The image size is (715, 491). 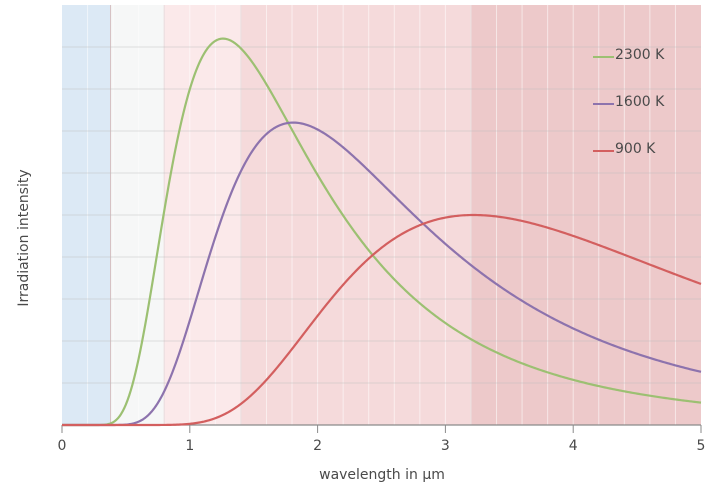 What do you see at coordinates (190, 446) in the screenshot?
I see `x-tick-label: 1` at bounding box center [190, 446].